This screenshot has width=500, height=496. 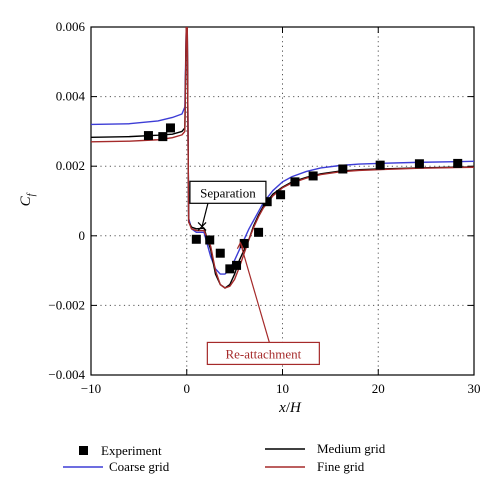 I want to click on x-tick-label: 20, so click(x=378, y=388).